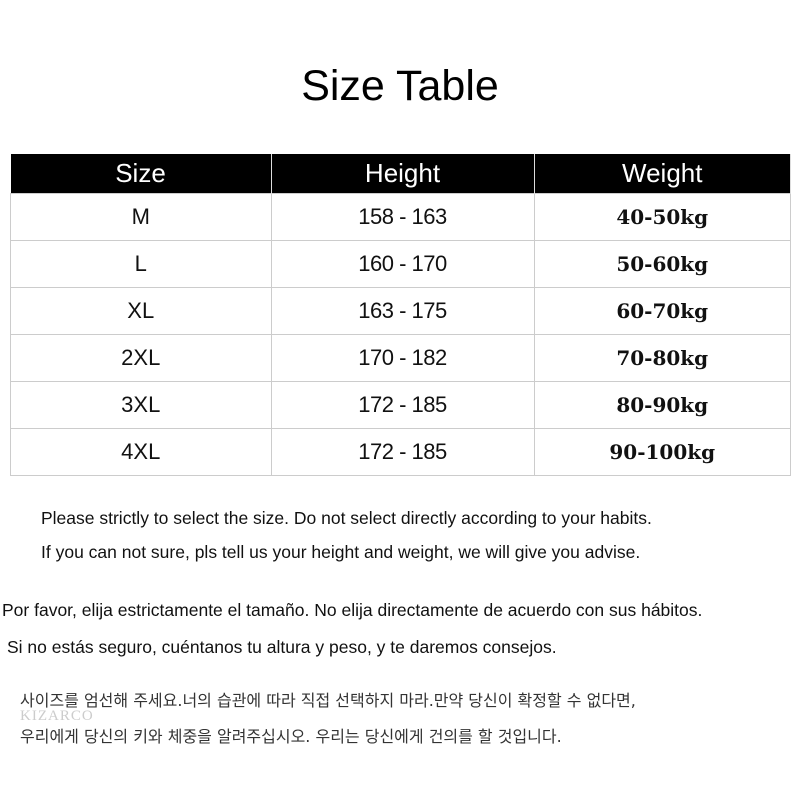 The height and width of the screenshot is (800, 800). What do you see at coordinates (141, 217) in the screenshot?
I see `size-cell: M` at bounding box center [141, 217].